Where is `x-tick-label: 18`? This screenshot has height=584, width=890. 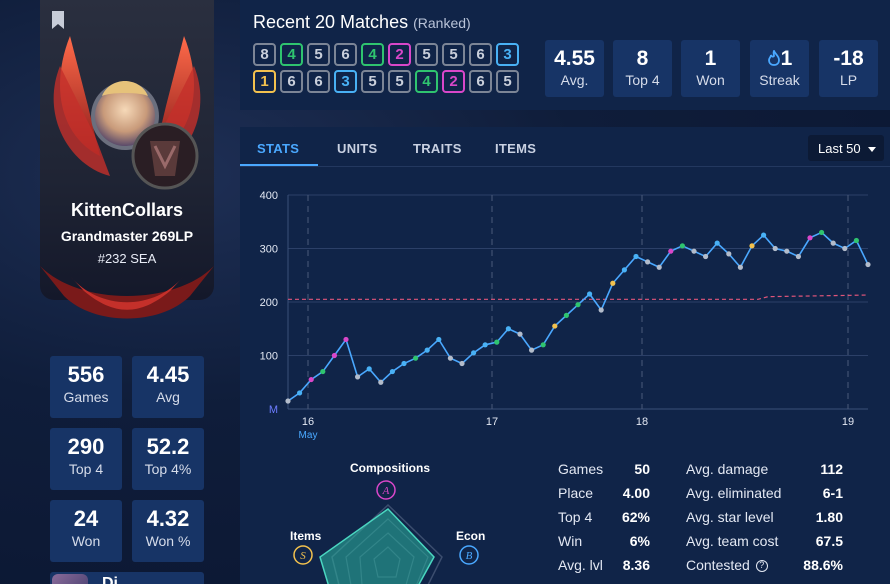 x-tick-label: 18 is located at coordinates (642, 422).